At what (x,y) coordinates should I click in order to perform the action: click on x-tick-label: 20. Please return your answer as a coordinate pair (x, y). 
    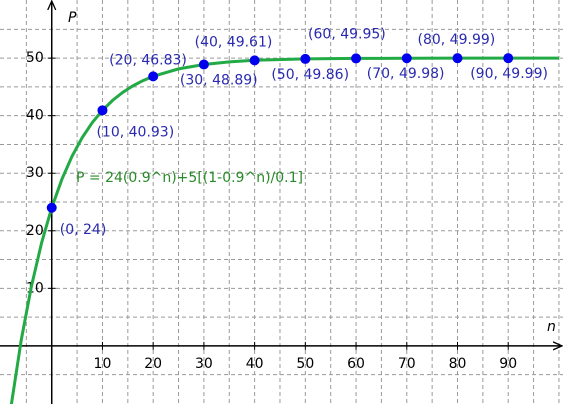
    Looking at the image, I should click on (153, 364).